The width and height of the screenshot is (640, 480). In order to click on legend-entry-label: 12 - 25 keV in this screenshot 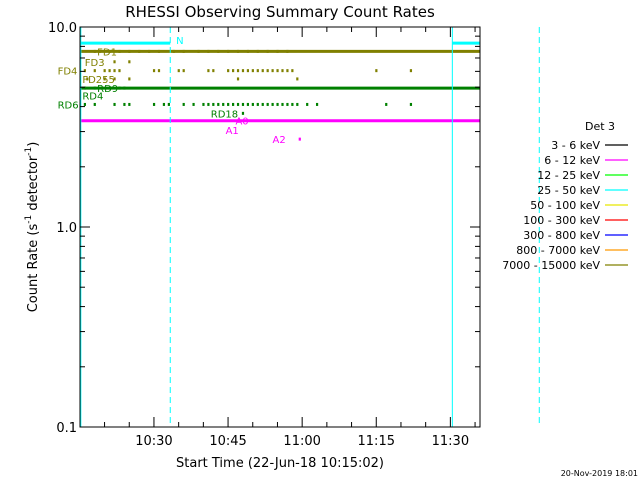, I will do `click(568, 175)`.